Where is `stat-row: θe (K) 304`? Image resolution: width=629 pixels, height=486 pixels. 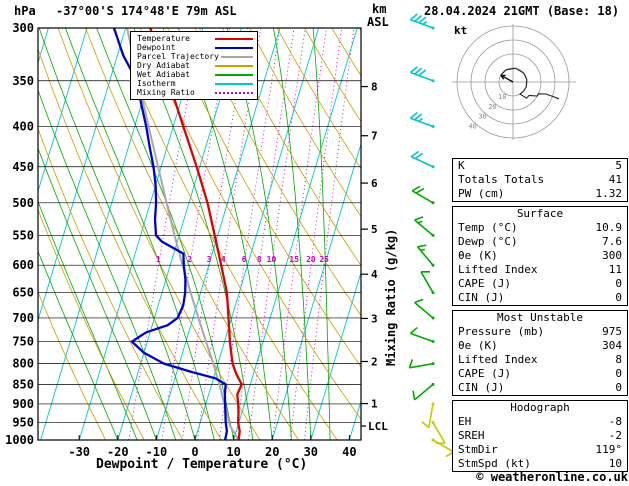 stat-row: θe (K) 304 is located at coordinates (540, 345).